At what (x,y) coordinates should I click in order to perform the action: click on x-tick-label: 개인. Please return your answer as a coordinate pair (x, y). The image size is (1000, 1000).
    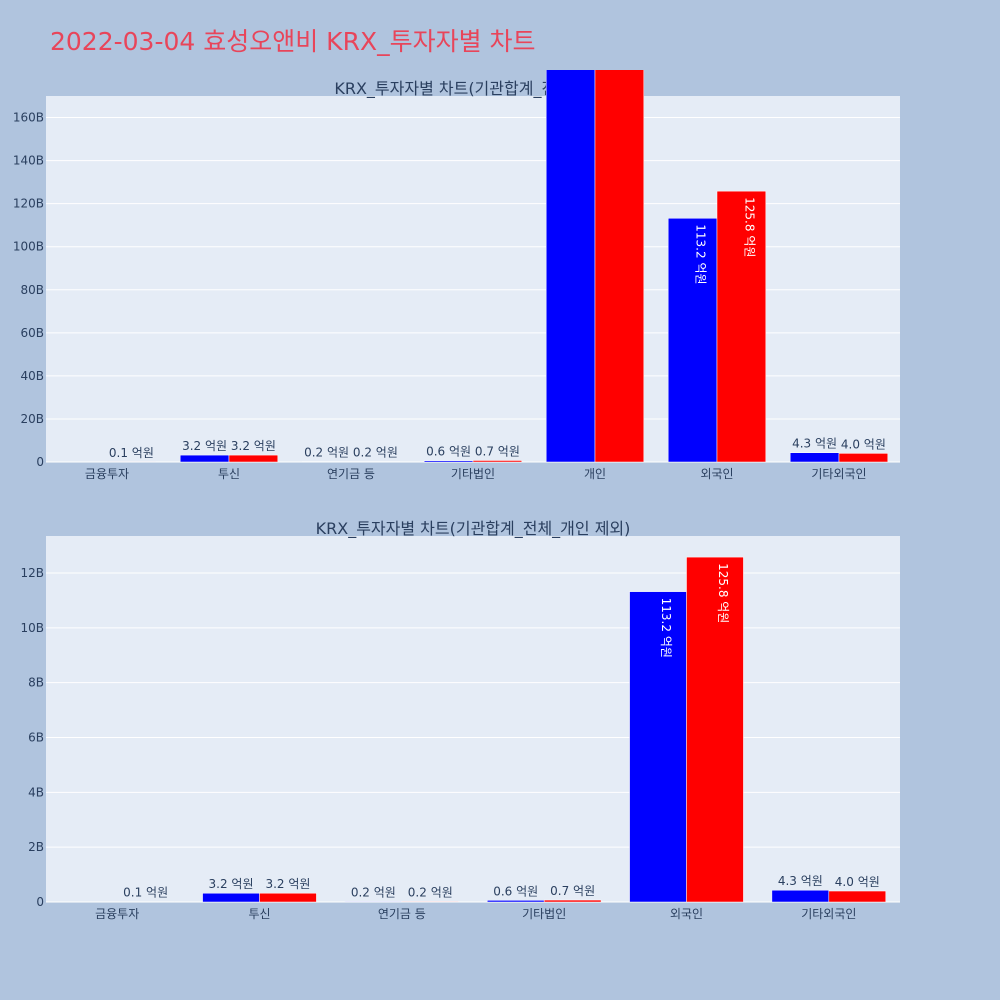
    Looking at the image, I should click on (595, 474).